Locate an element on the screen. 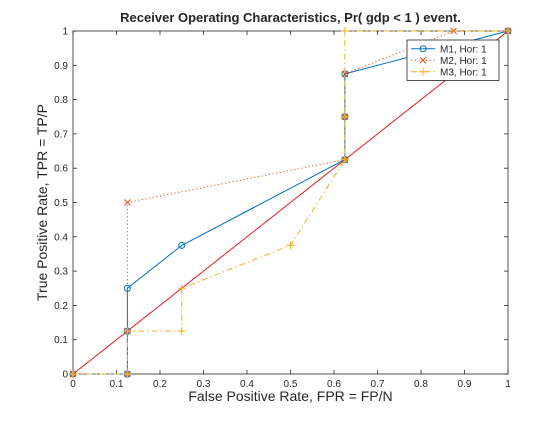 The height and width of the screenshot is (425, 560). legend-entry-2: M2, Hor: 1 is located at coordinates (463, 61).